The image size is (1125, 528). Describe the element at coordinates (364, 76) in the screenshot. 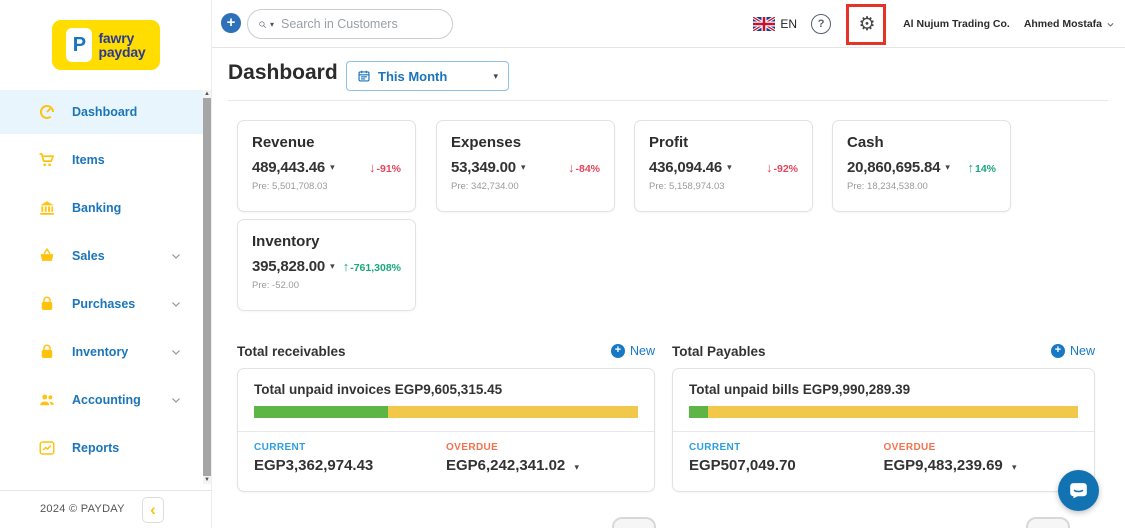

I see `calendar-icon` at that location.